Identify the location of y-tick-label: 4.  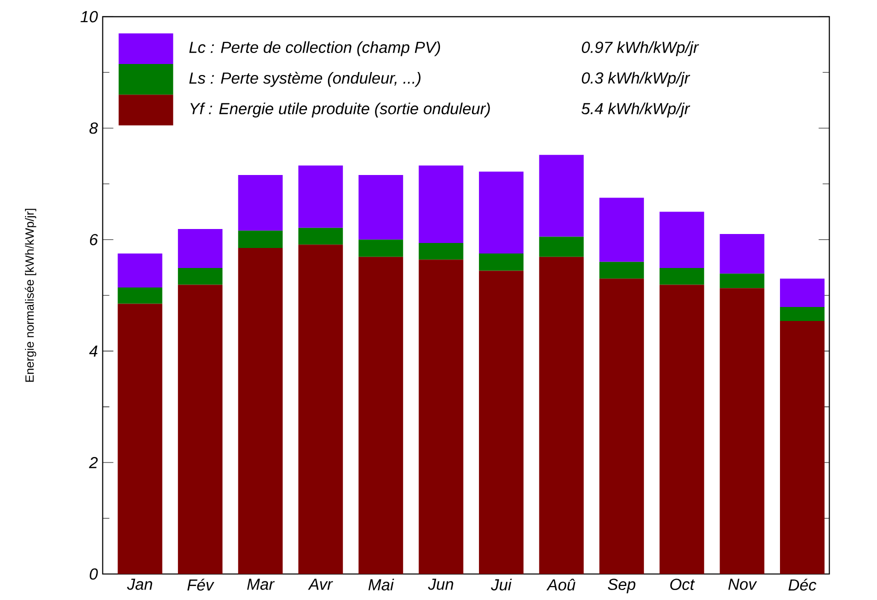
(93, 351).